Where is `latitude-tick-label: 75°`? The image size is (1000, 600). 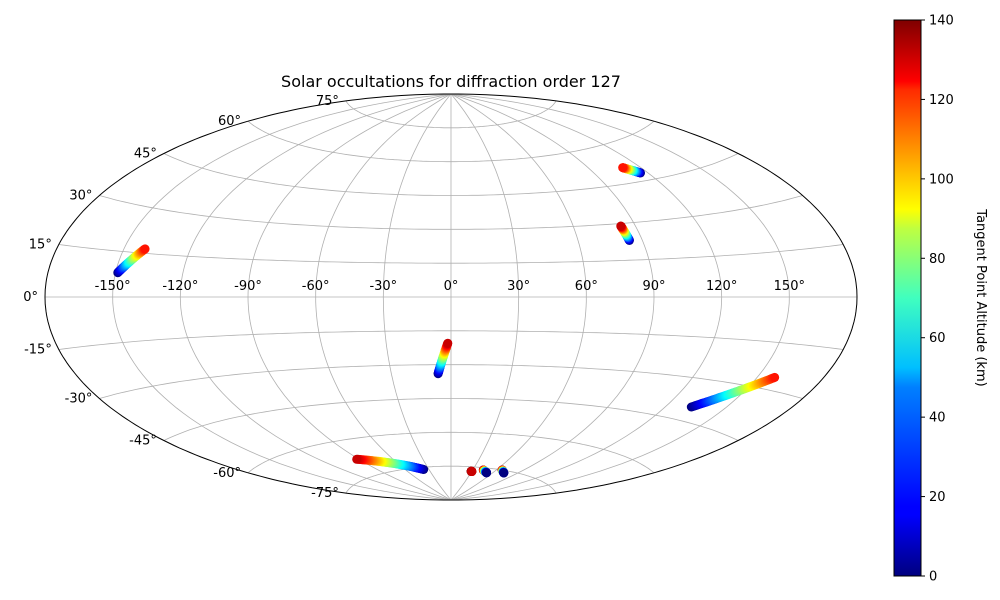
latitude-tick-label: 75° is located at coordinates (327, 101).